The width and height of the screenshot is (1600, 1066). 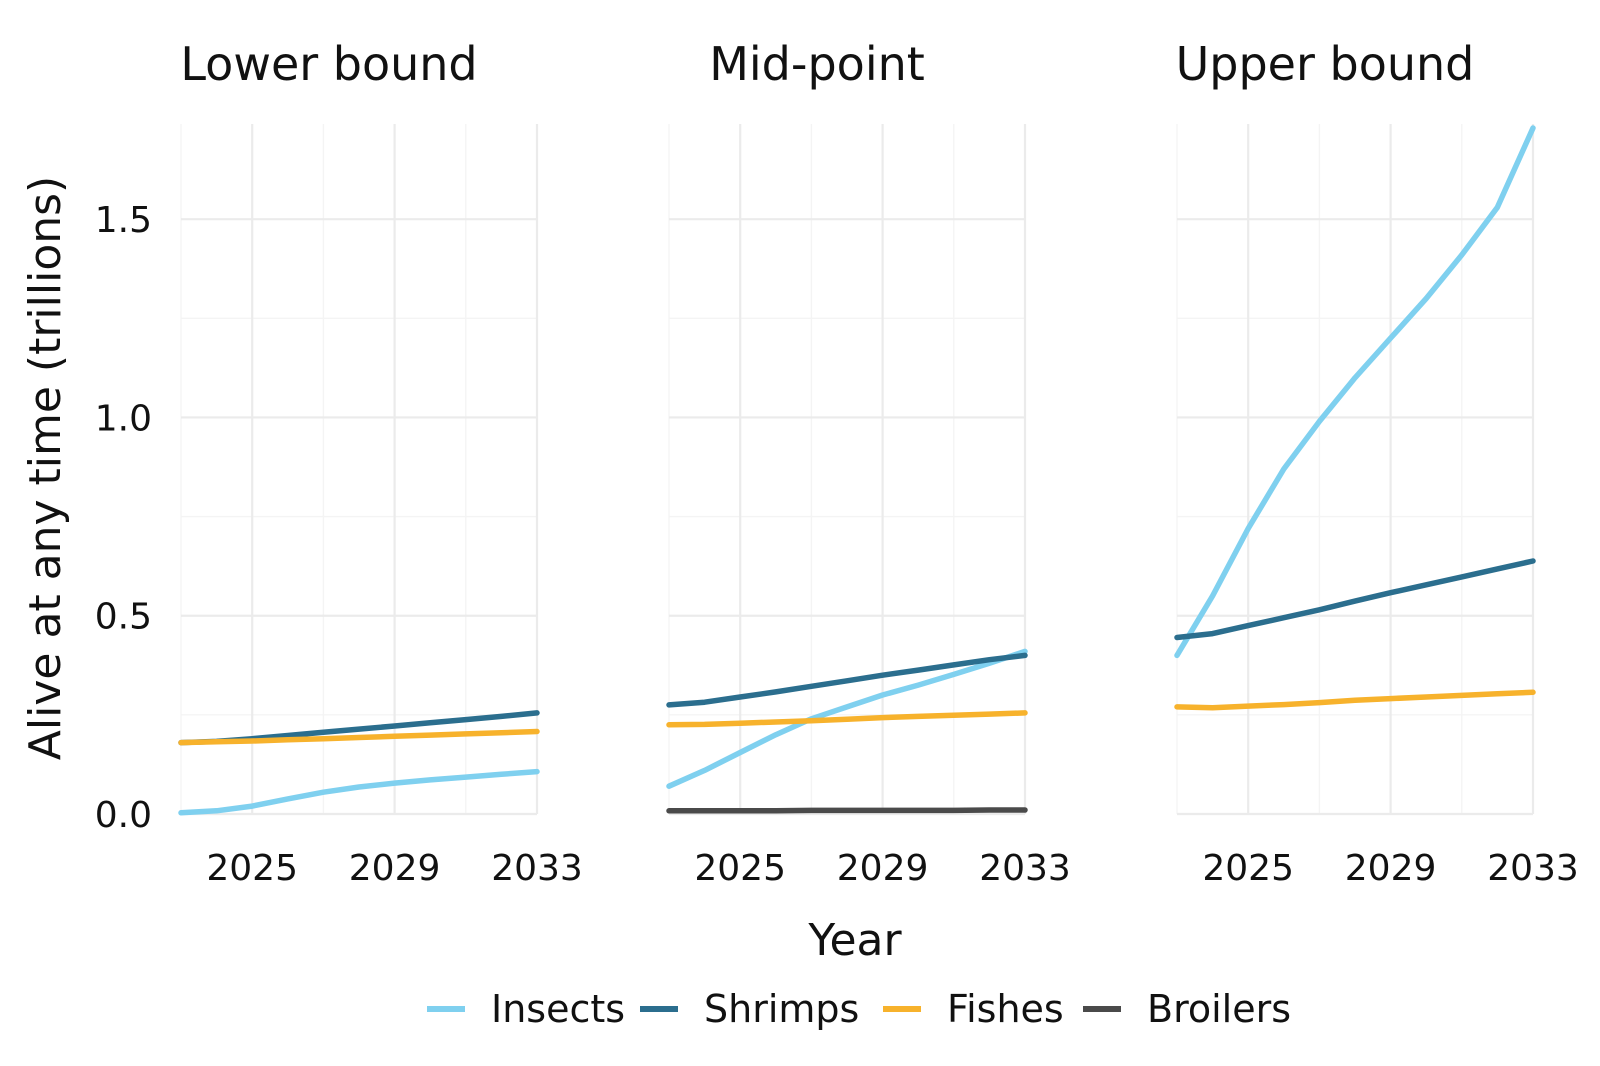 I want to click on legend-label: Broilers, so click(x=1219, y=1009).